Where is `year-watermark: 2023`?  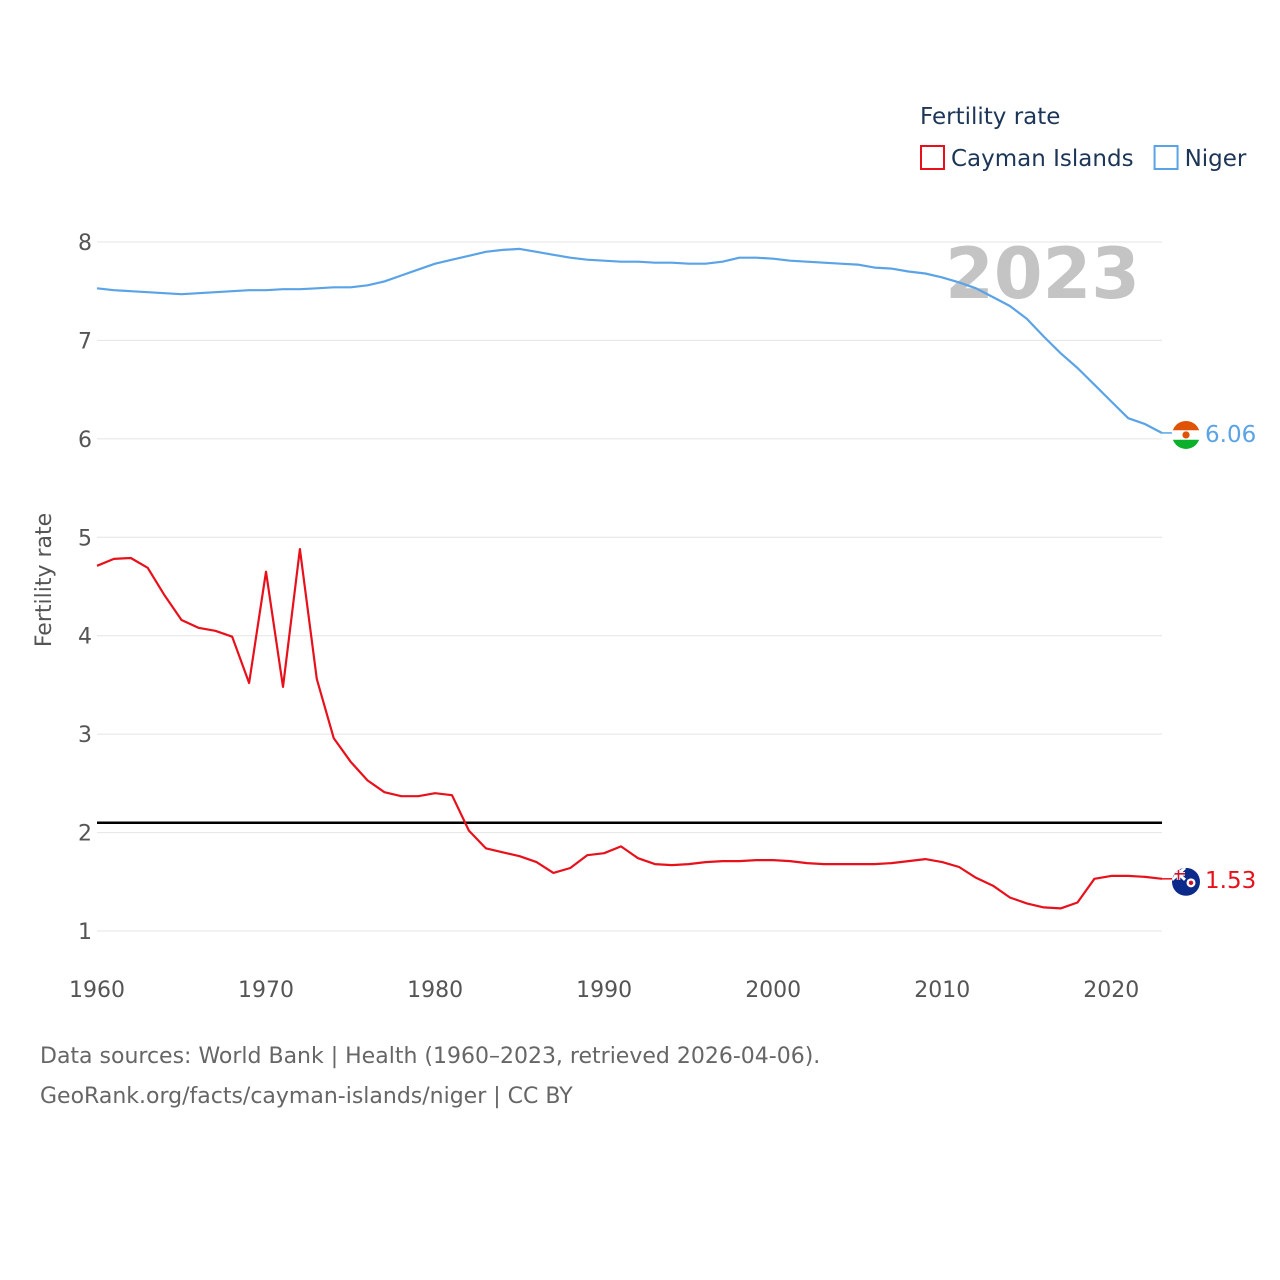 year-watermark: 2023 is located at coordinates (1042, 274).